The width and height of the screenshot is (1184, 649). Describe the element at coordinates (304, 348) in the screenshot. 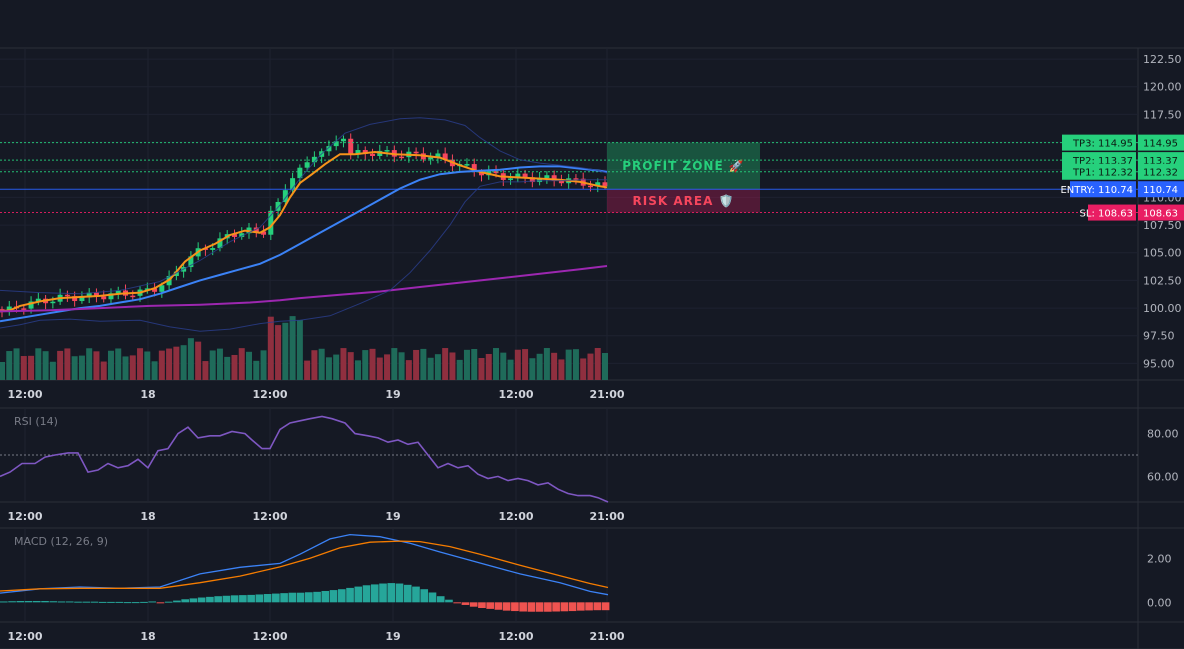

I see `volume-group` at that location.